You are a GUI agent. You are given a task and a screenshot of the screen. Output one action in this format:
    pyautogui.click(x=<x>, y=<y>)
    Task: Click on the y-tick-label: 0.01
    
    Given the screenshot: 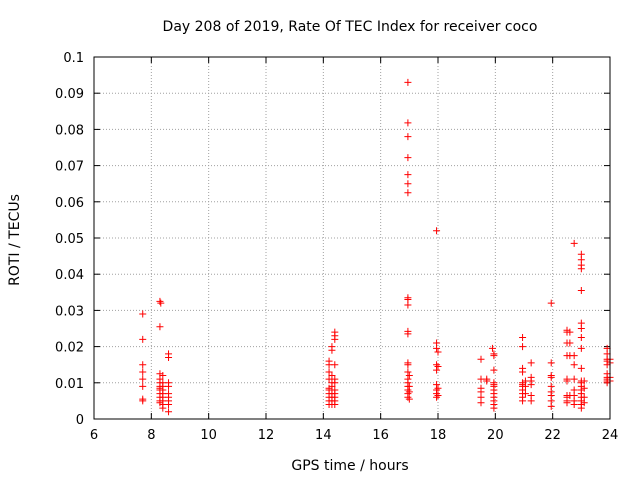 What is the action you would take?
    pyautogui.click(x=69, y=384)
    